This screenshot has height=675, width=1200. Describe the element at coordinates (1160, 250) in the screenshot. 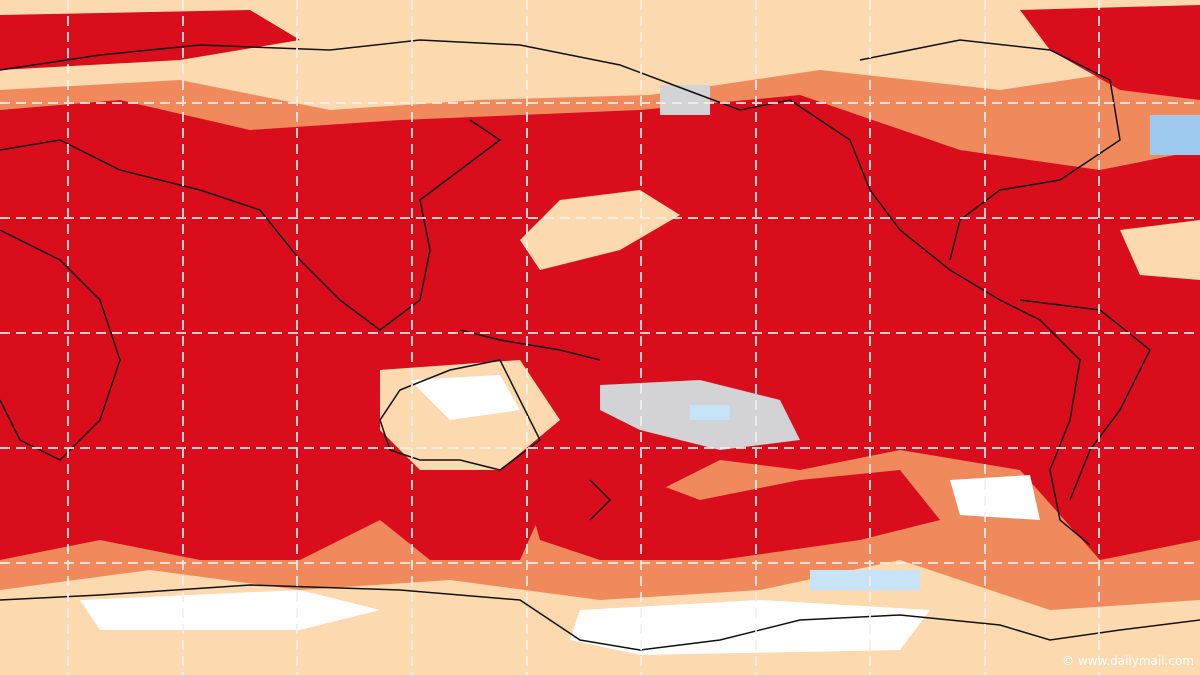

I see `mild-zone` at that location.